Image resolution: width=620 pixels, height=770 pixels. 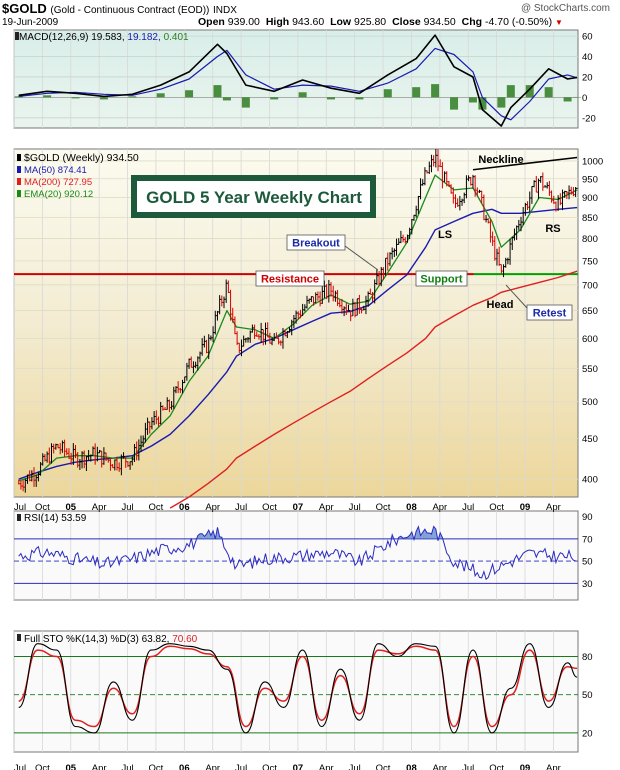 What do you see at coordinates (58, 194) in the screenshot?
I see `price-legend-item: EMA(20) 920.12` at bounding box center [58, 194].